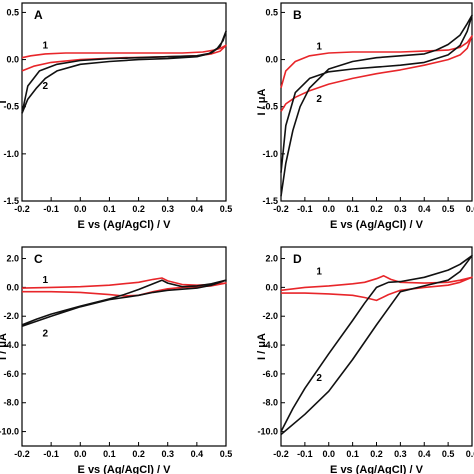 The image size is (474, 474). What do you see at coordinates (297, 15) in the screenshot?
I see `panel-letter: B` at bounding box center [297, 15].